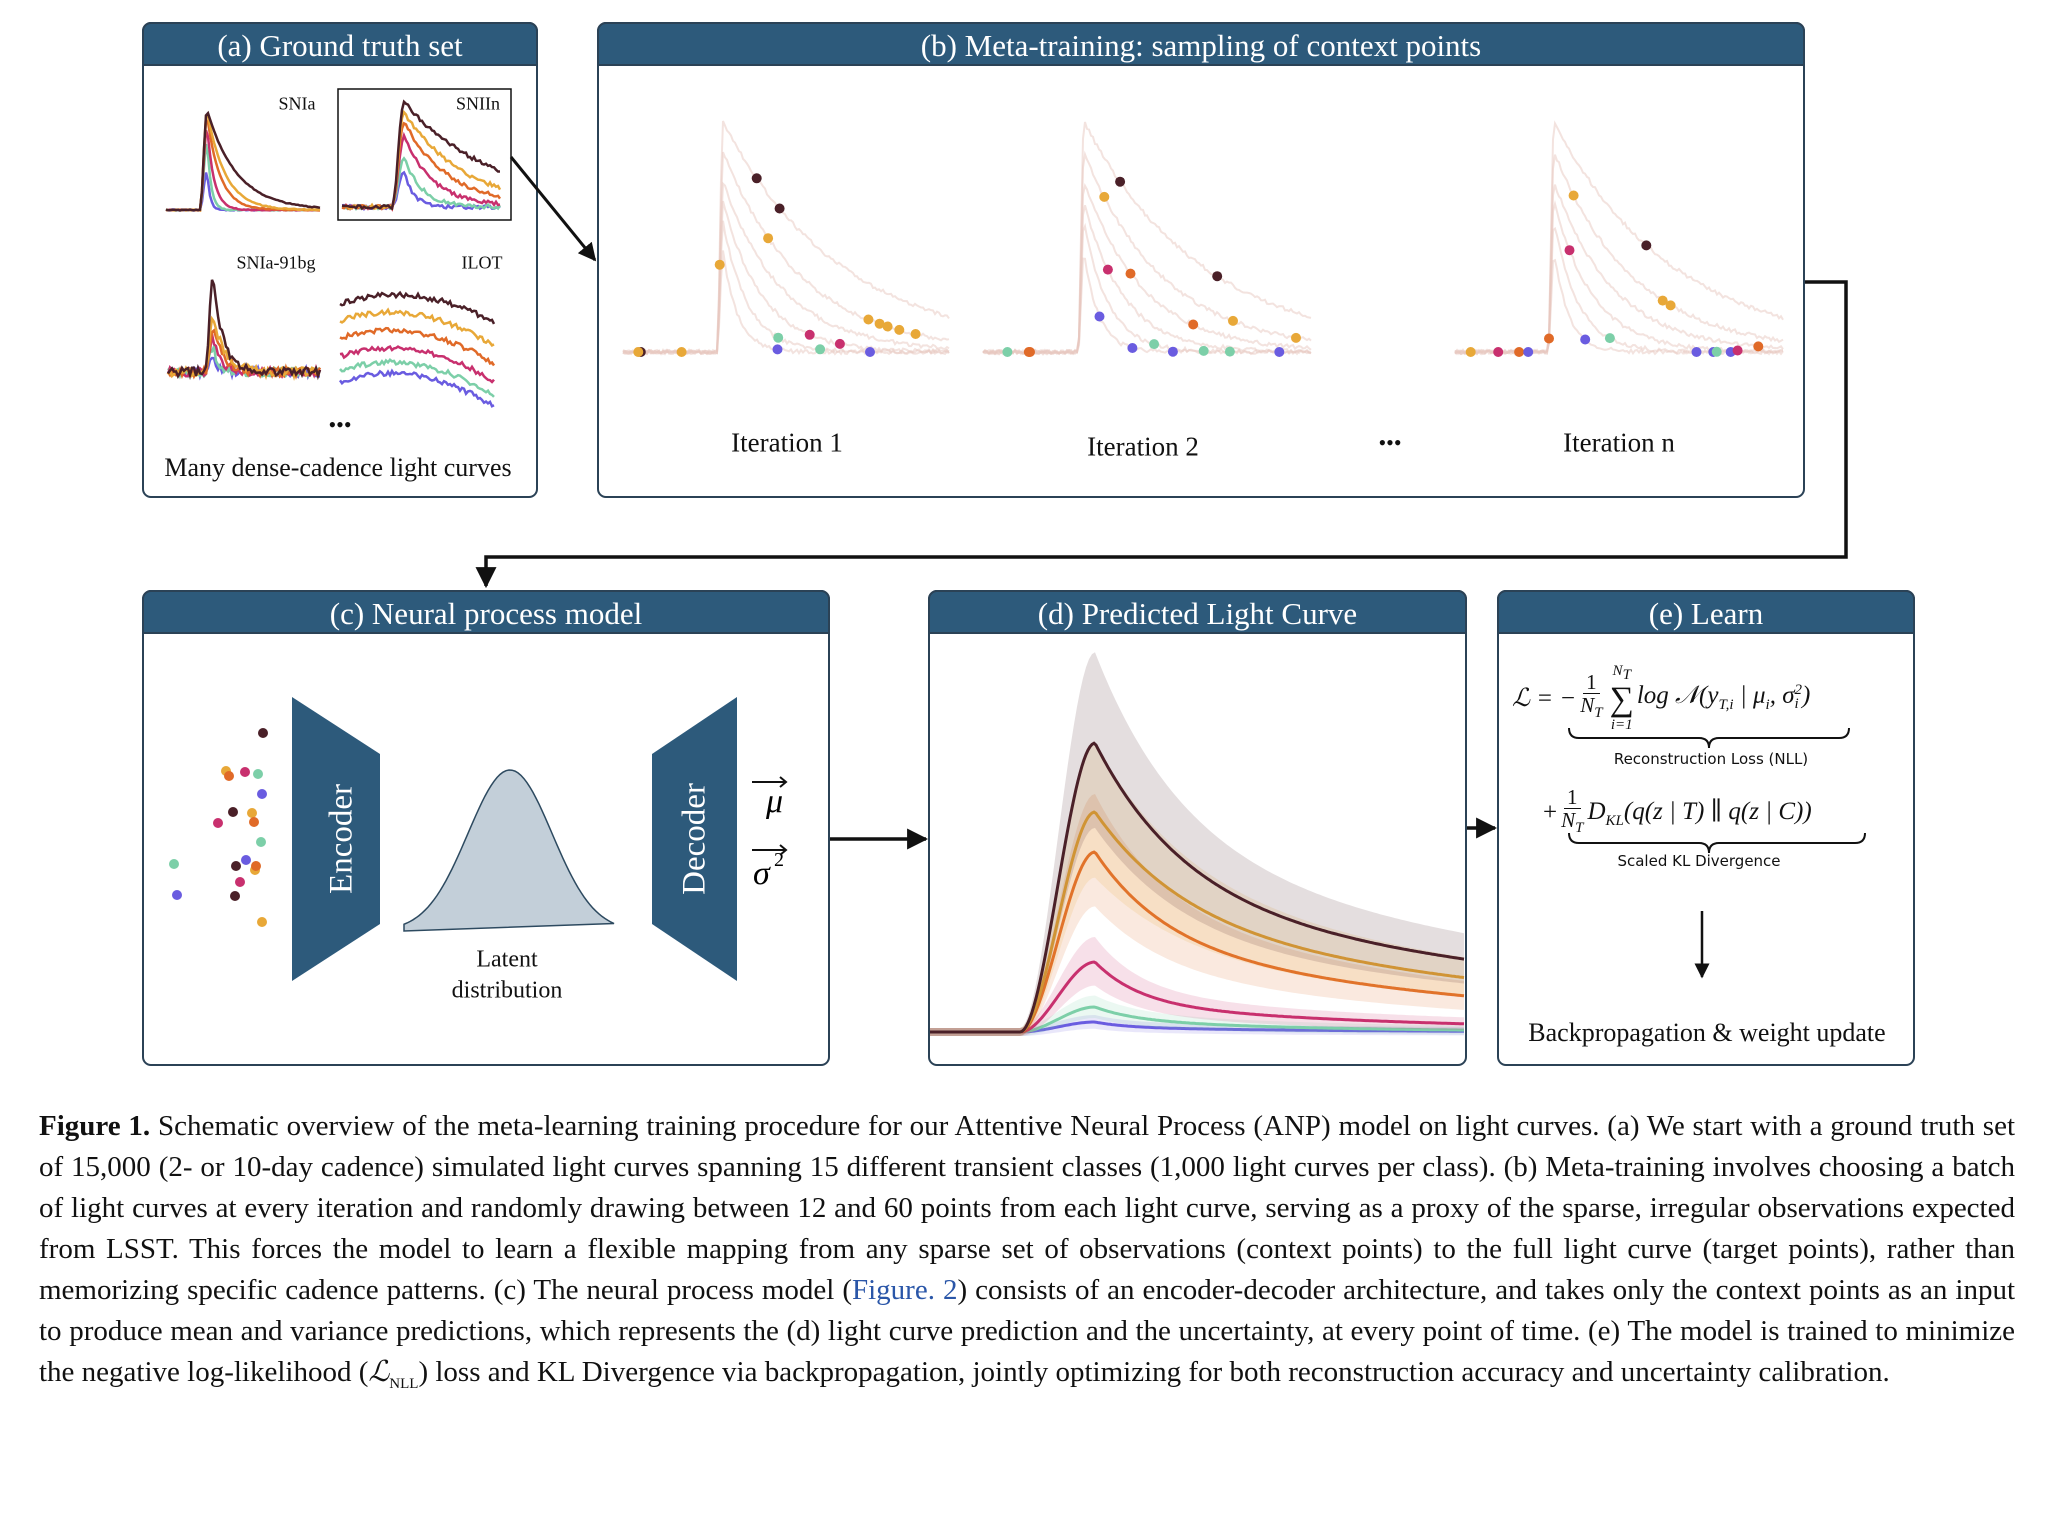 This screenshot has height=1530, width=2046. Describe the element at coordinates (787, 442) in the screenshot. I see `iteration-label: Iteration 1` at that location.